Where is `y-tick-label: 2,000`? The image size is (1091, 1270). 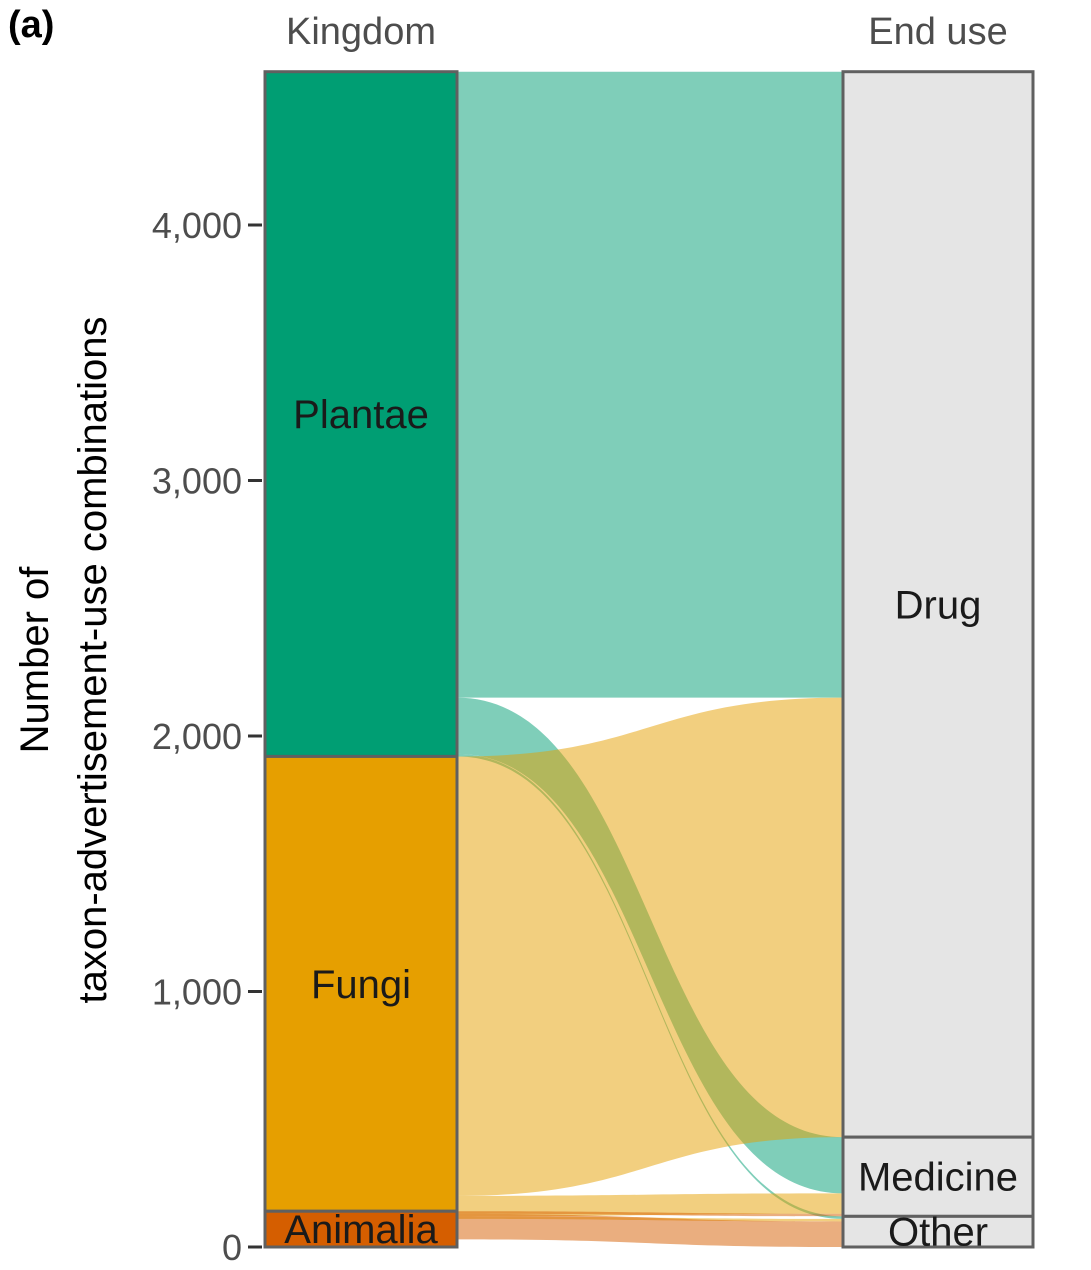 y-tick-label: 2,000 is located at coordinates (197, 736).